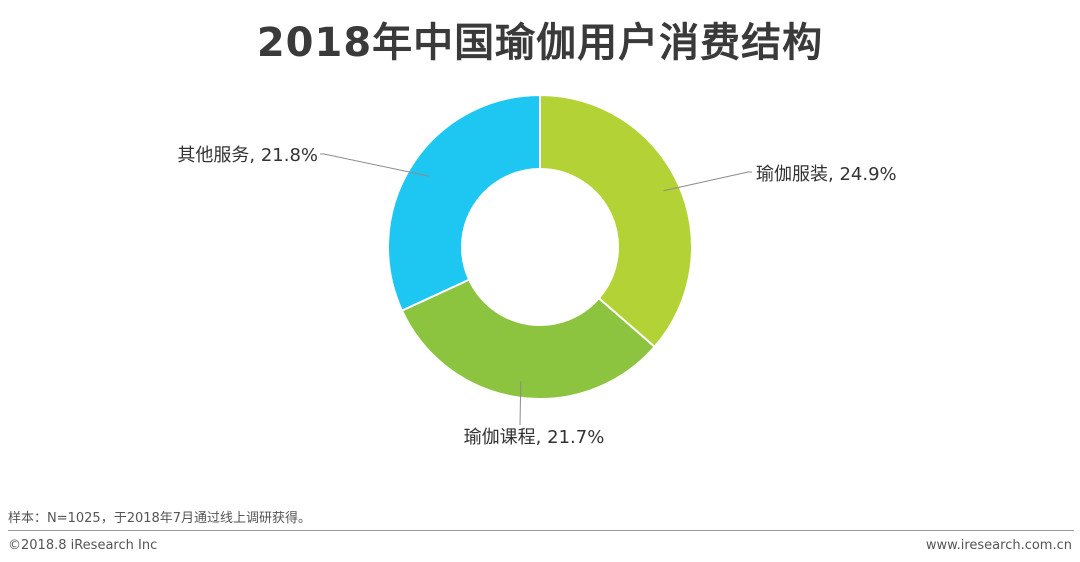  I want to click on footer-divider, so click(541, 530).